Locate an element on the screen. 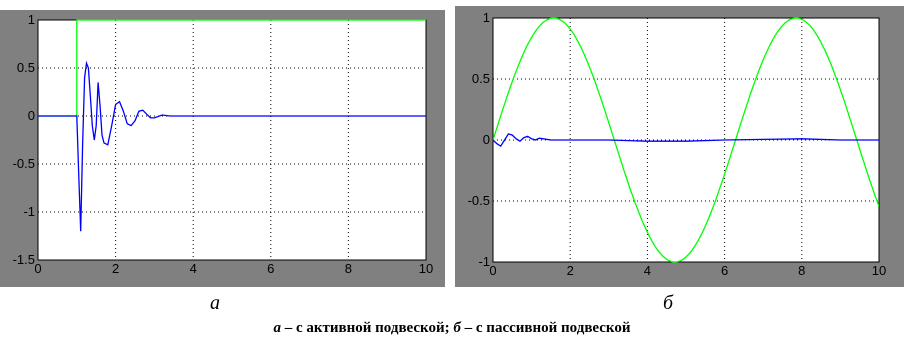  subplot-label-b: б is located at coordinates (668, 303).